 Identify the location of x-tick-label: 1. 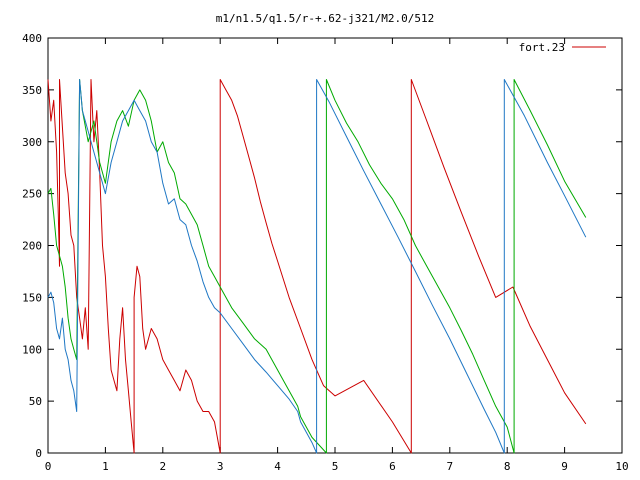
(105, 466).